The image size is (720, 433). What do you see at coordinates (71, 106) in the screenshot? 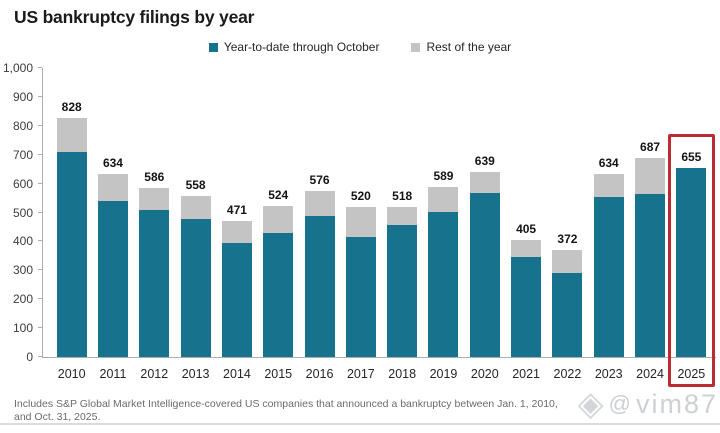
I see `bar-total-label: 828` at bounding box center [71, 106].